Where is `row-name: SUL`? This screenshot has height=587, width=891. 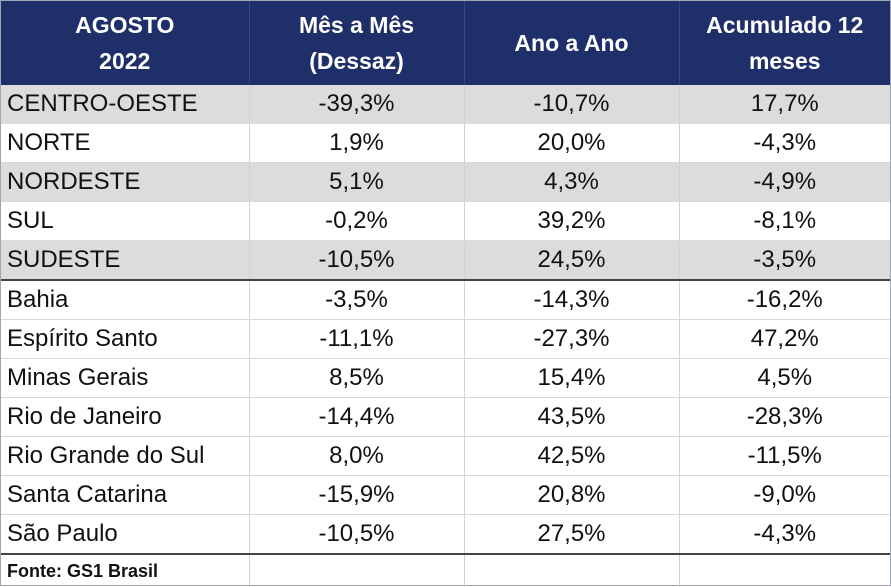 row-name: SUL is located at coordinates (125, 221).